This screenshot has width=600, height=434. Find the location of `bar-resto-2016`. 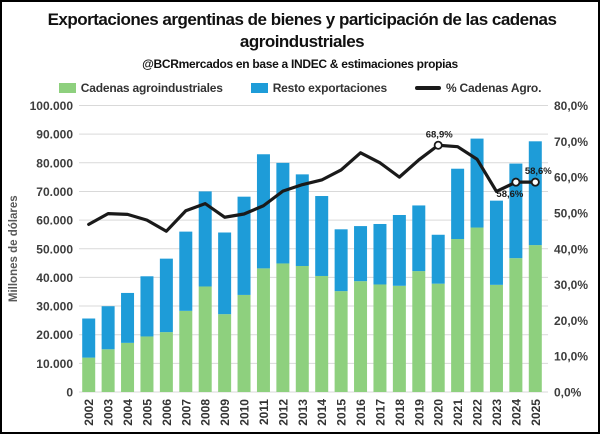

bar-resto-2016 is located at coordinates (361, 254).